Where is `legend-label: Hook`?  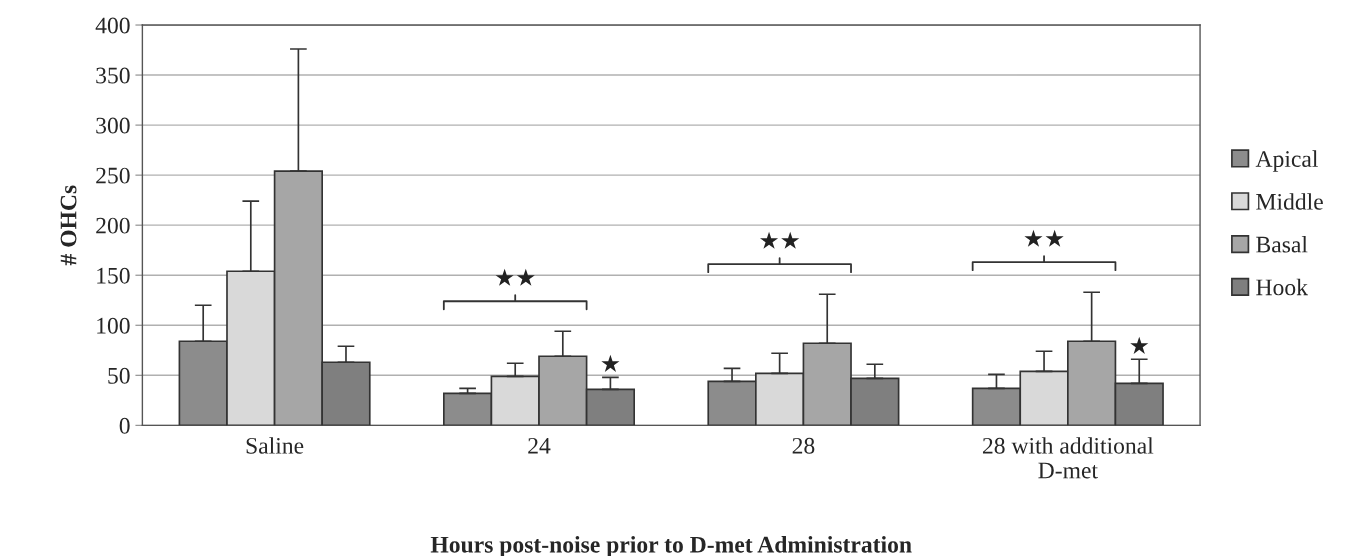
legend-label: Hook is located at coordinates (1282, 287).